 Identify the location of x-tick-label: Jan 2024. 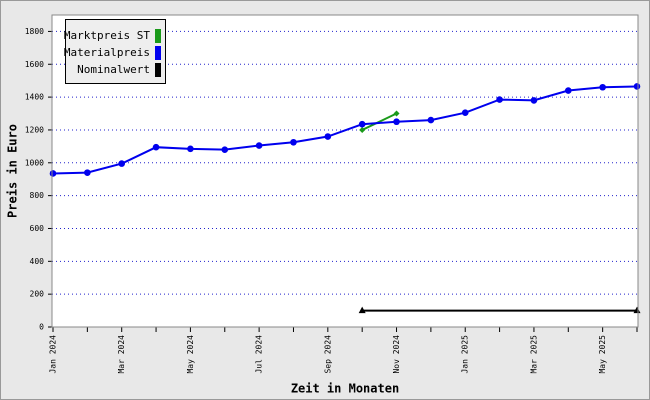
(53, 354).